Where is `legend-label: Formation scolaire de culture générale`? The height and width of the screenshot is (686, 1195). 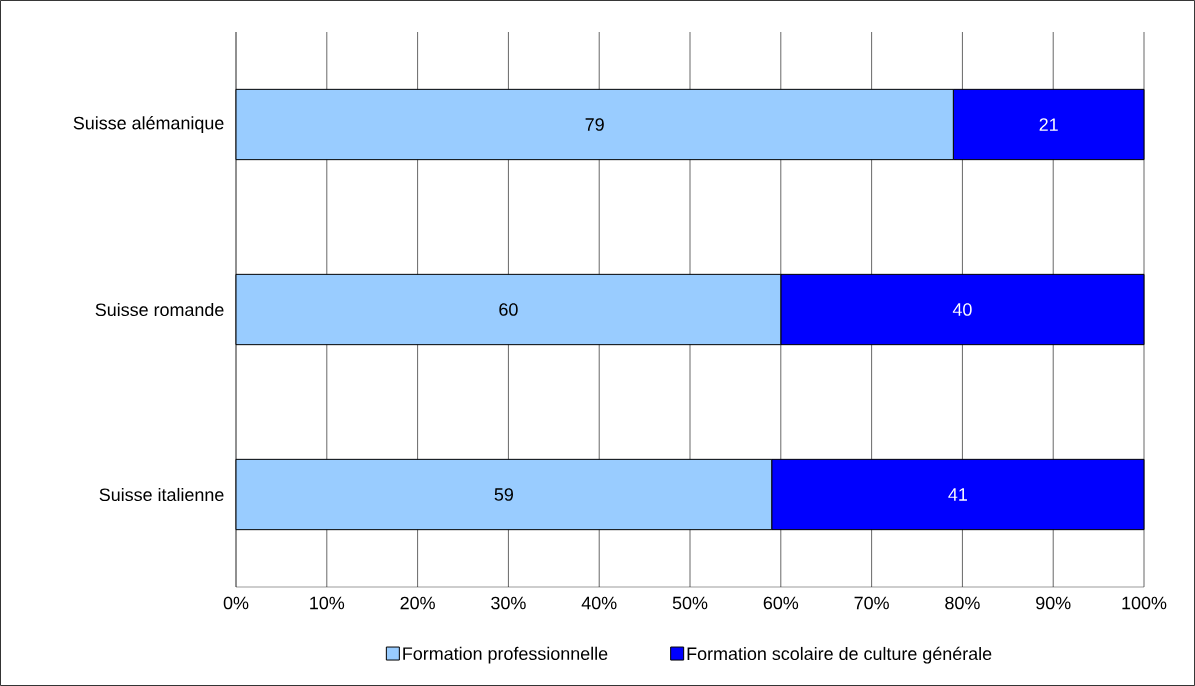 legend-label: Formation scolaire de culture générale is located at coordinates (839, 655).